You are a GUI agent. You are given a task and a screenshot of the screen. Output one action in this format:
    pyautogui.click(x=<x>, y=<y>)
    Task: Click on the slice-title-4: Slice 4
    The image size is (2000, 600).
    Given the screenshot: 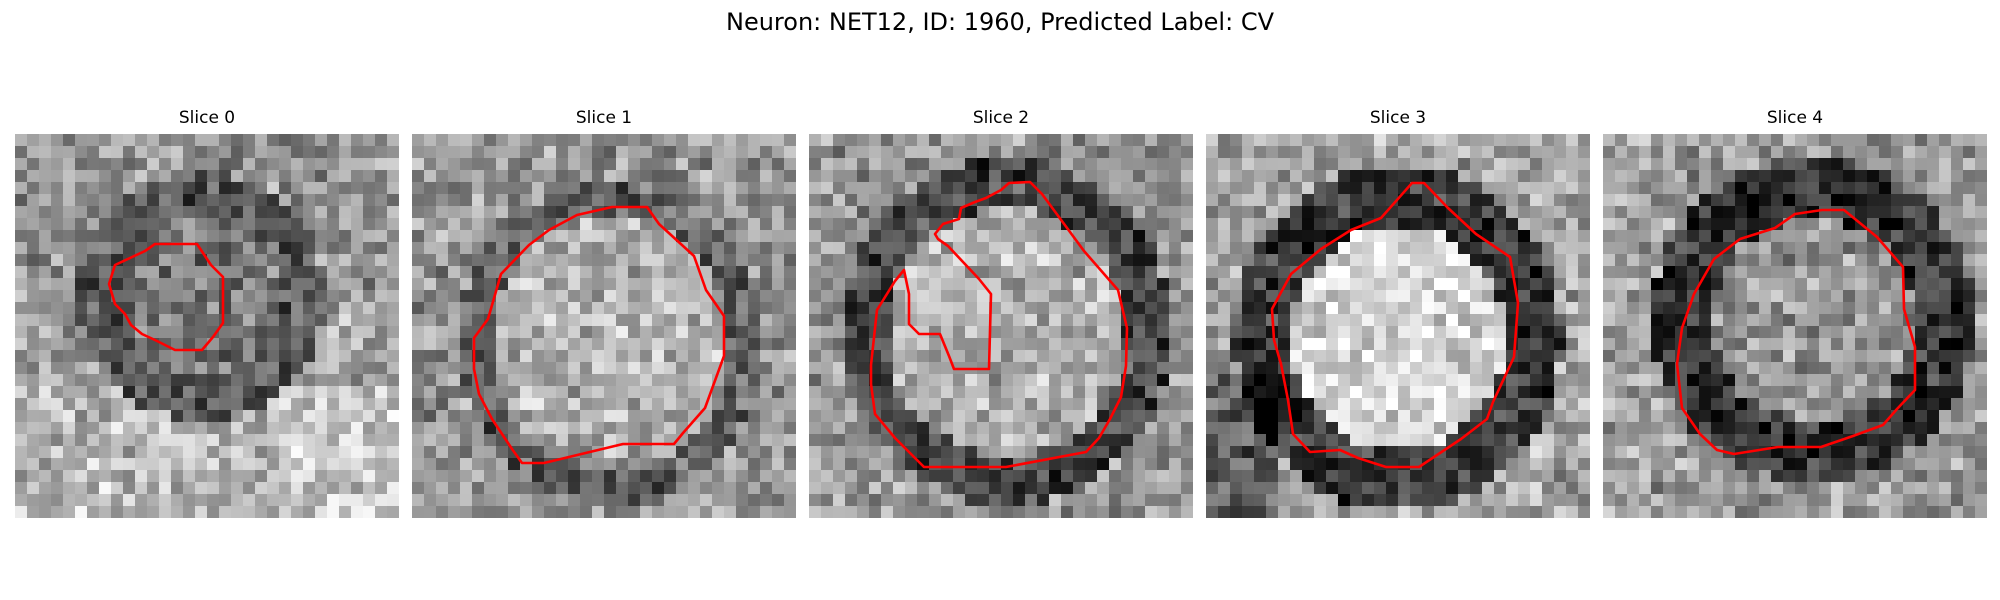 What is the action you would take?
    pyautogui.click(x=1795, y=118)
    